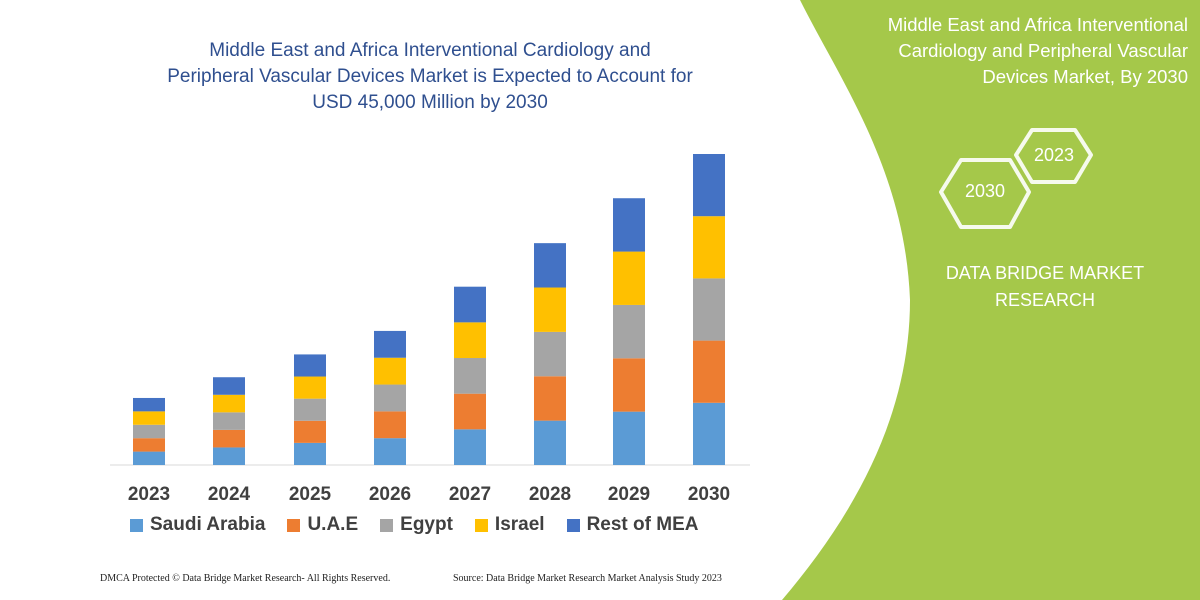 Image resolution: width=1200 pixels, height=600 pixels. Describe the element at coordinates (629, 385) in the screenshot. I see `bar-segment-2029-u-a-e` at that location.